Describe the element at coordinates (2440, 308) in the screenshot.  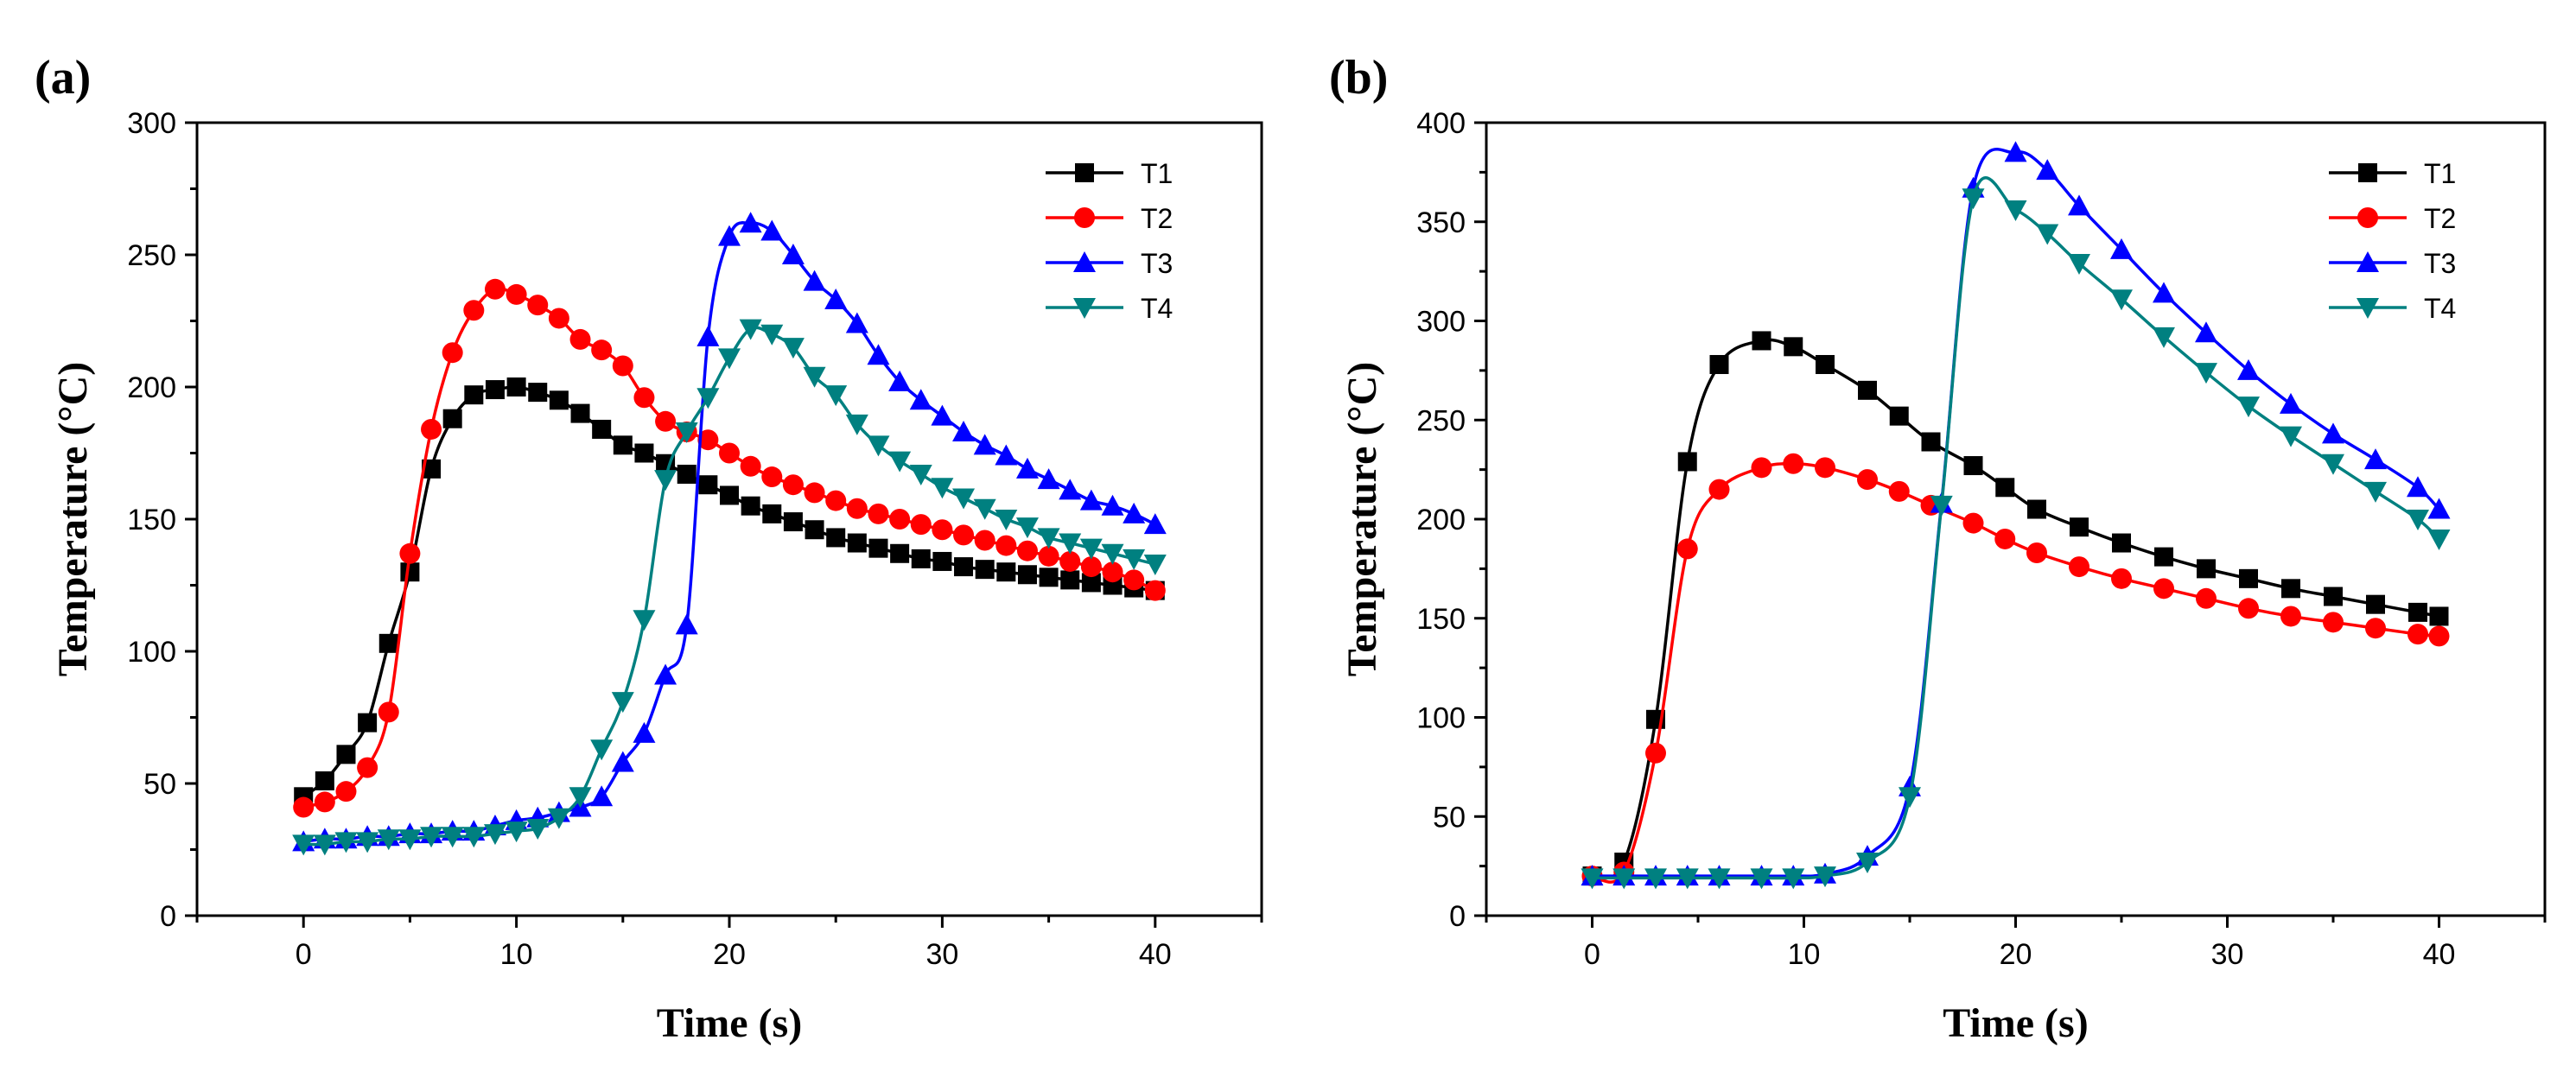
I see `legend-label: T4` at that location.